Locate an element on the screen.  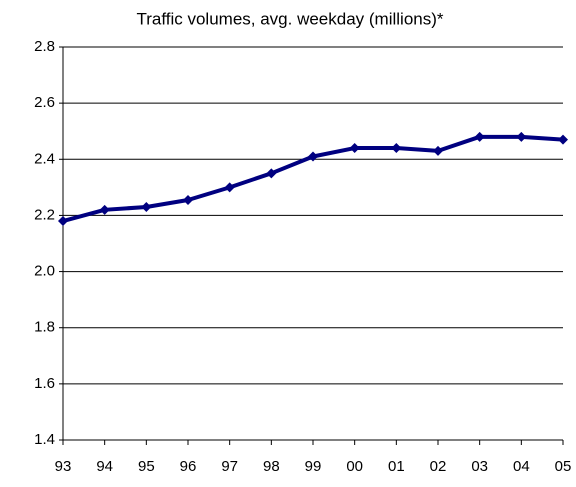
y-tick-label: 1.8 is located at coordinates (44, 327).